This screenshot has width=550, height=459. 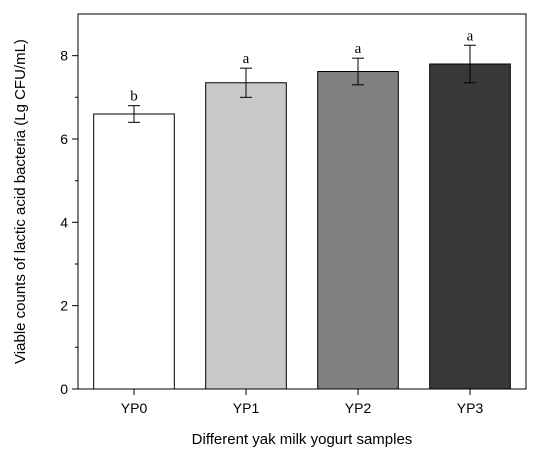 I want to click on significance-label-yp0: b, so click(x=134, y=97).